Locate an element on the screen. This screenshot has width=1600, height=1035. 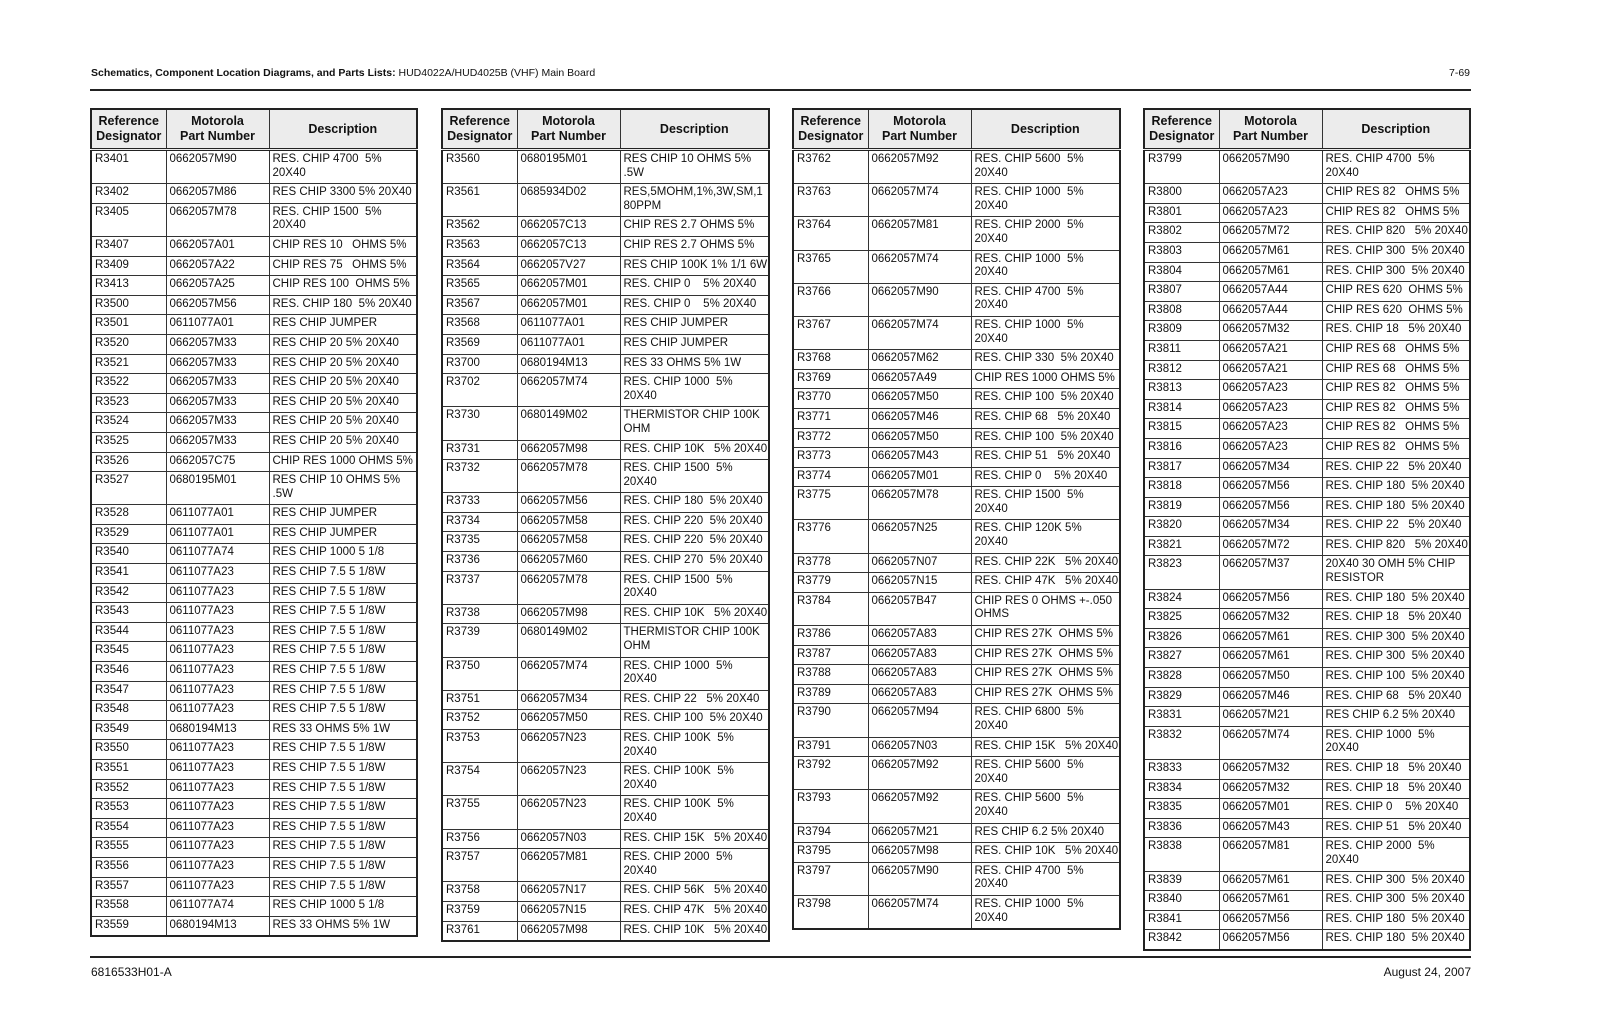
table-row: R3820 0662057M34 RES. CHIP 22 5% 20X40 is located at coordinates (1307, 526).